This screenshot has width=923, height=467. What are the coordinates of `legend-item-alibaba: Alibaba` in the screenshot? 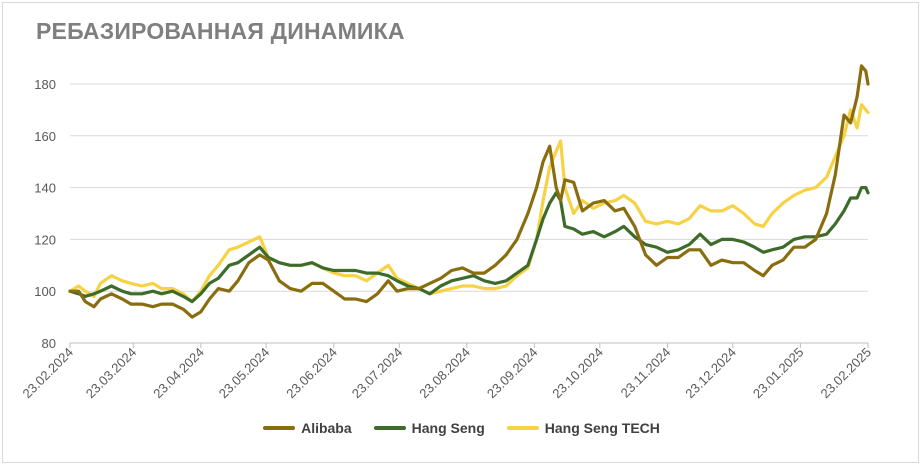 It's located at (307, 428).